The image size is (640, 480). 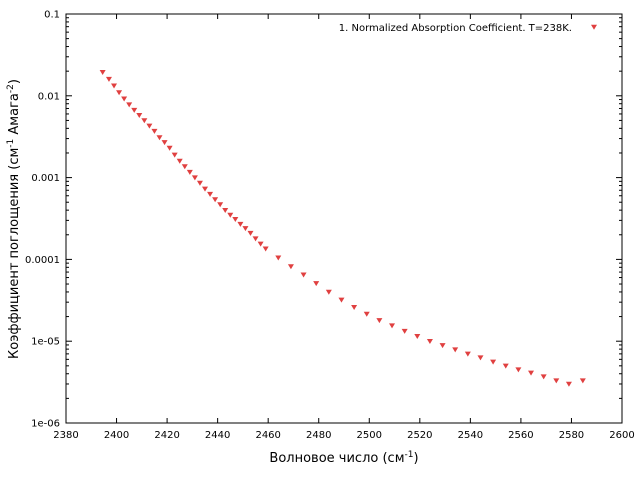 What do you see at coordinates (343, 458) in the screenshot?
I see `x-axis-label: Волновое число (см-1)` at bounding box center [343, 458].